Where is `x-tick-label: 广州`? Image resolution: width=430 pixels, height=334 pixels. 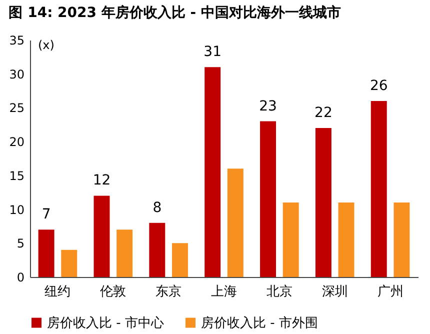
x-tick-label: 广州 is located at coordinates (390, 292).